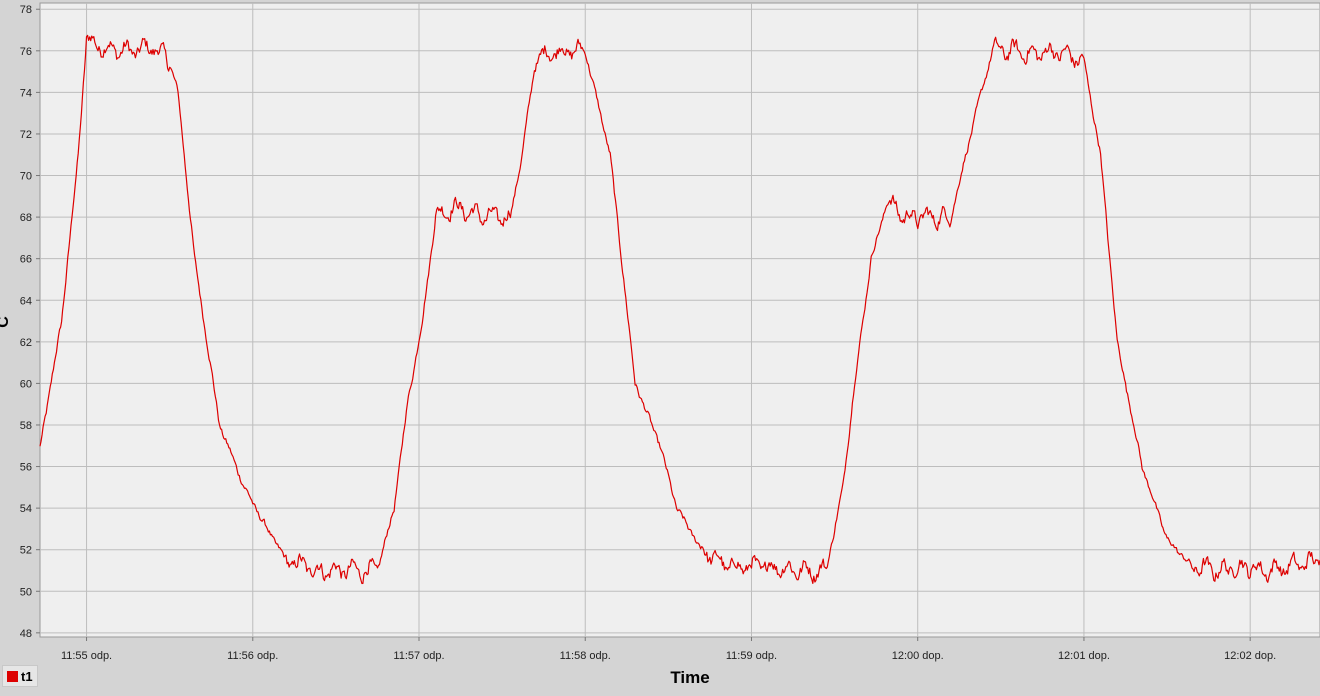 Image resolution: width=1320 pixels, height=696 pixels. I want to click on y-axis-title: C, so click(6, 322).